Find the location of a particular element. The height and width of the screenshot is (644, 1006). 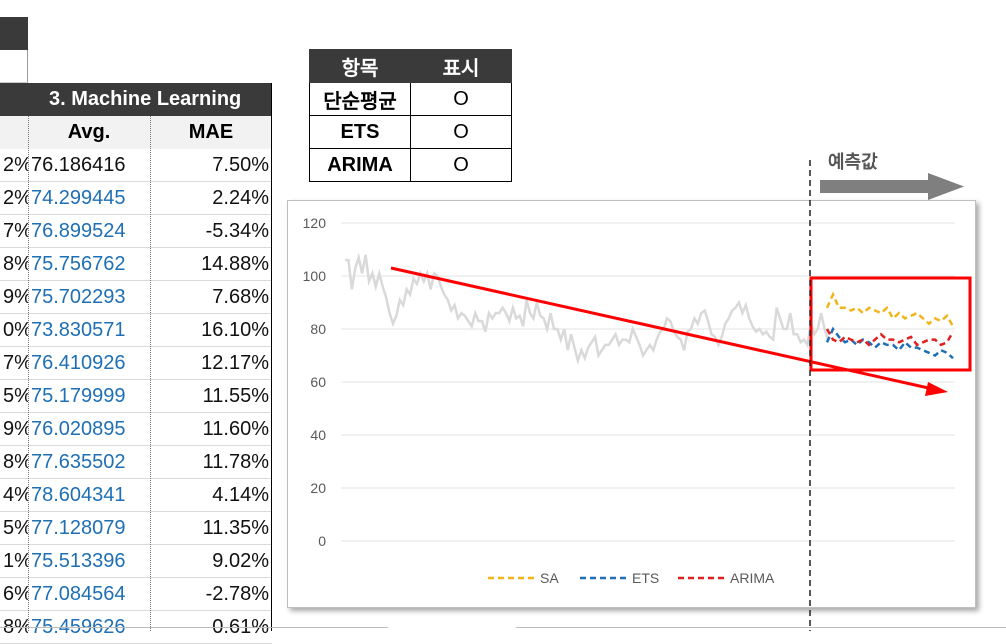

y-tick-label: 0 is located at coordinates (322, 541).